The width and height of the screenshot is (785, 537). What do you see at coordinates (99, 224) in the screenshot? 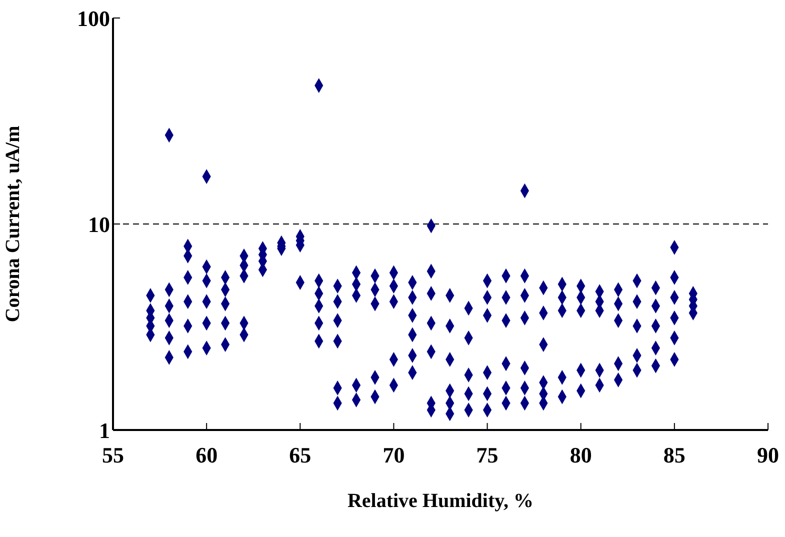
I see `y-tick-label: 10` at bounding box center [99, 224].